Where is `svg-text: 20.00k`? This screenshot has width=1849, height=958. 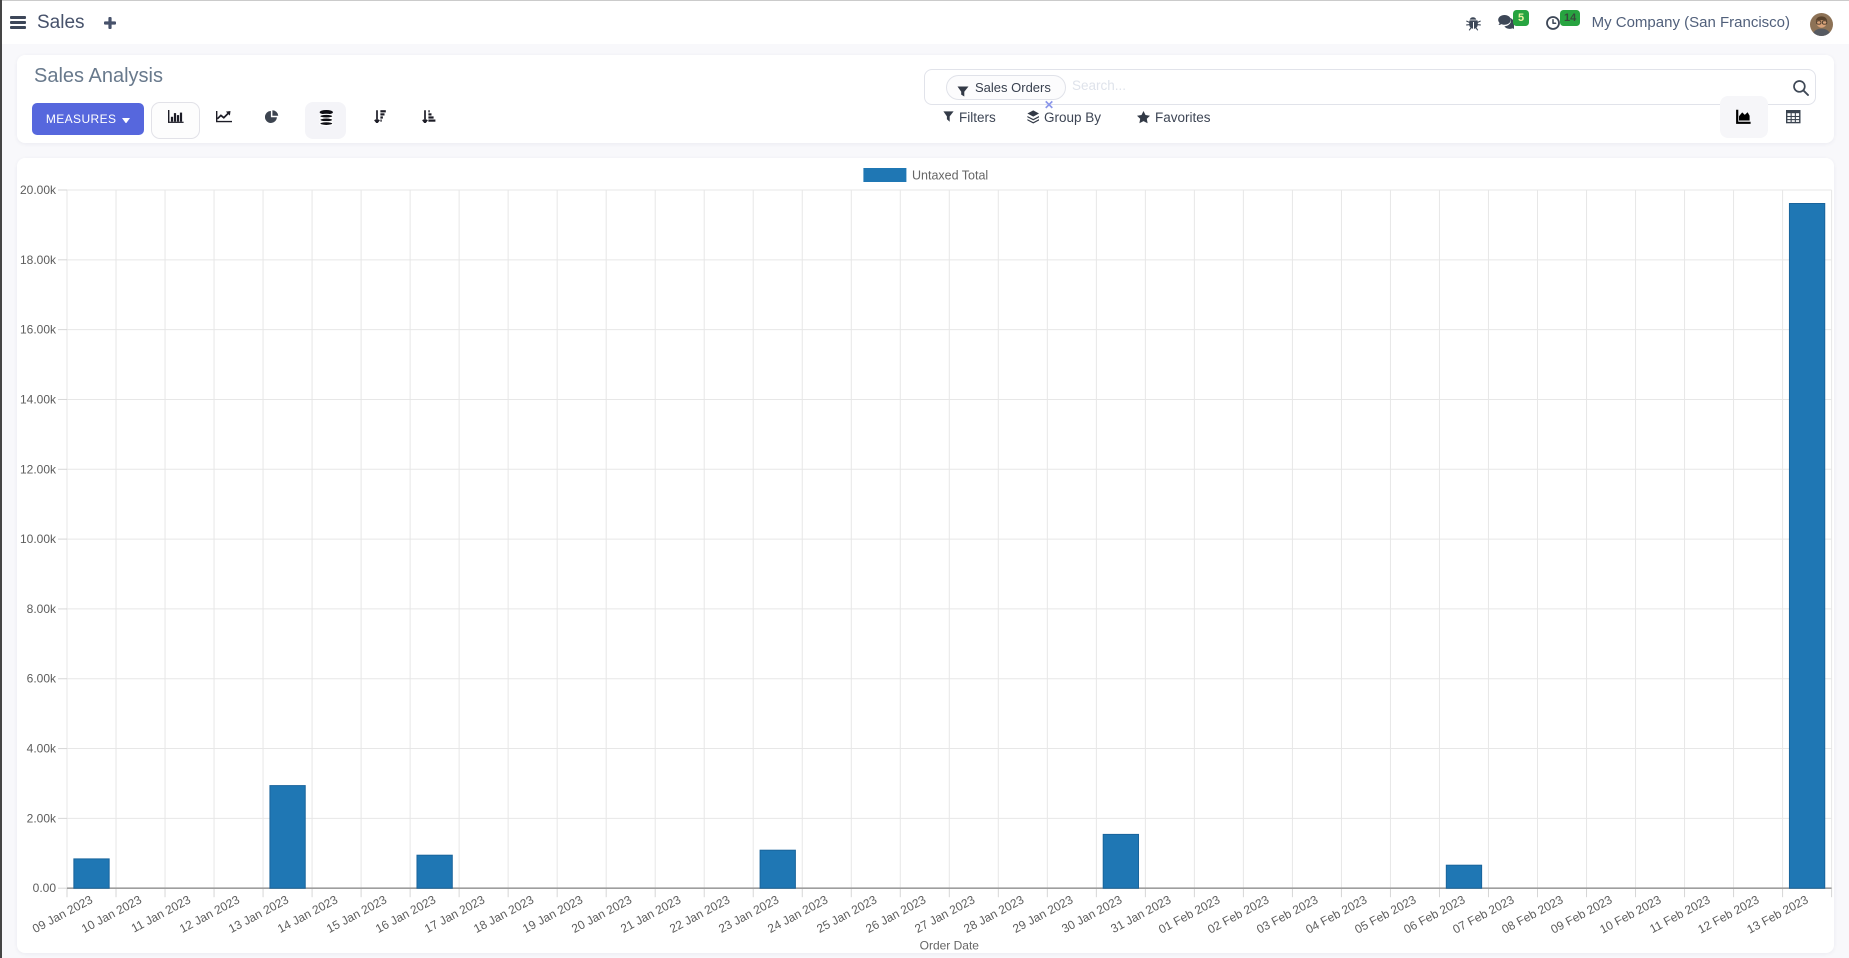
svg-text: 20.00k is located at coordinates (38, 190).